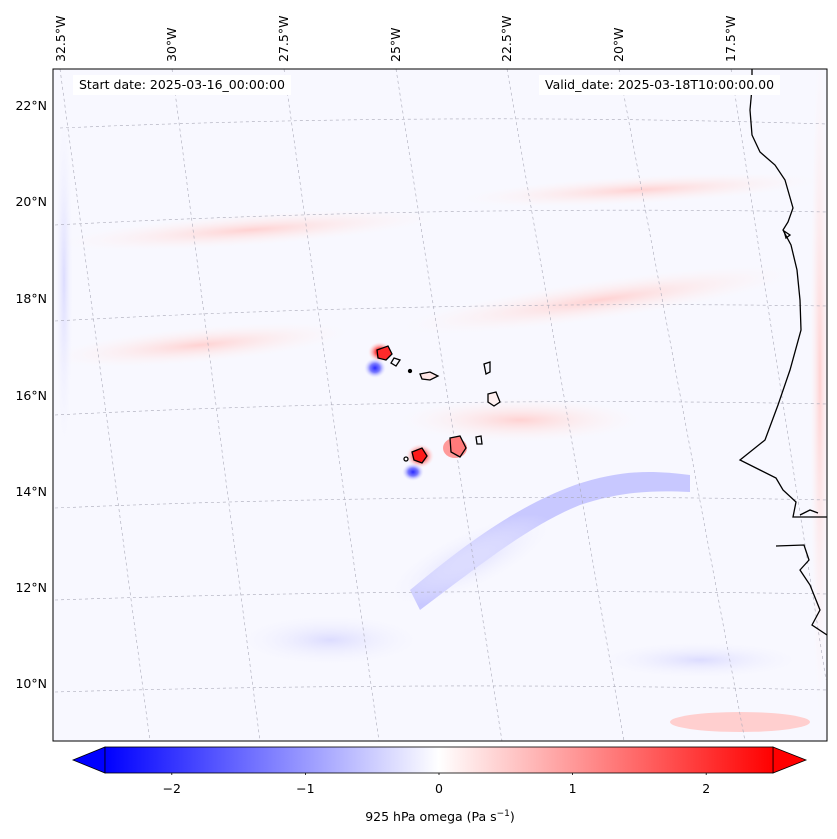  I want to click on colorbar-title-suffix: ), so click(512, 817).